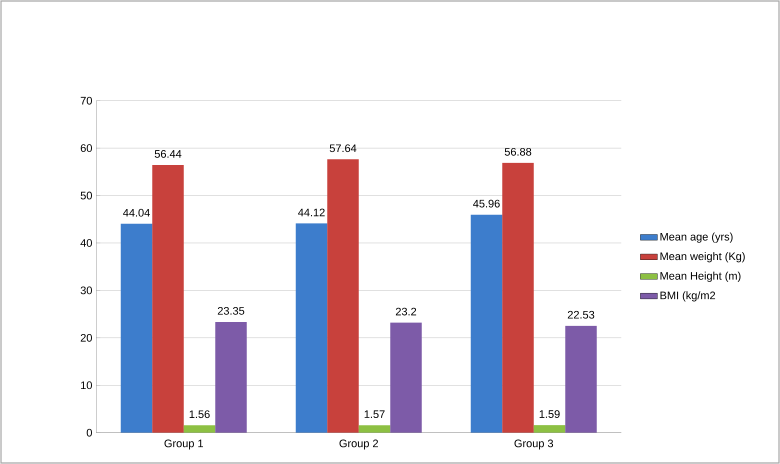 This screenshot has width=780, height=464. What do you see at coordinates (518, 152) in the screenshot?
I see `data-label: 56.88` at bounding box center [518, 152].